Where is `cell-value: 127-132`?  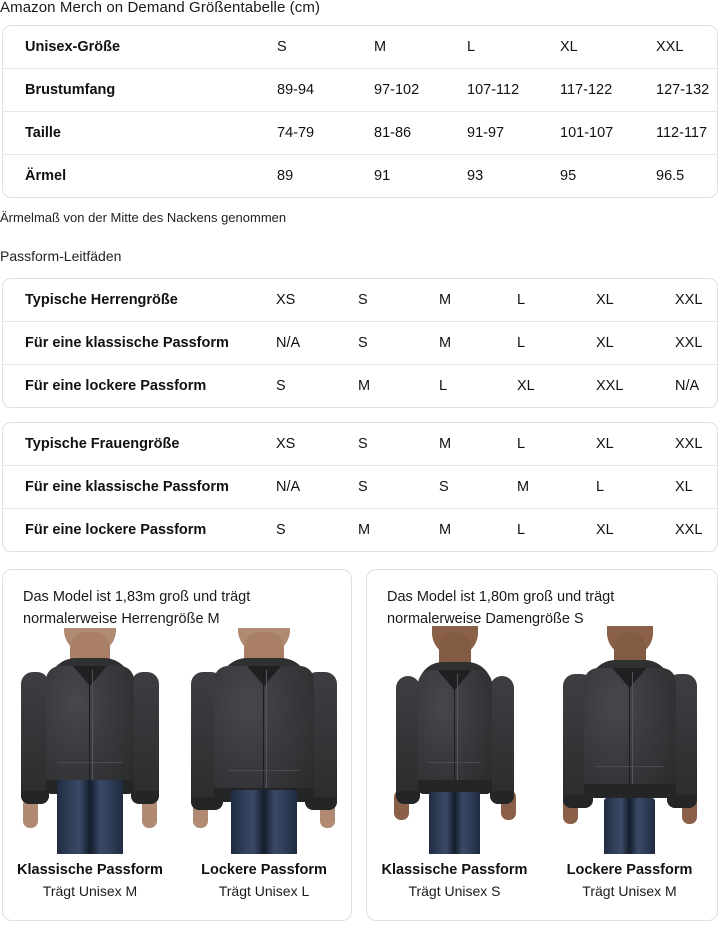 cell-value: 127-132 is located at coordinates (686, 90).